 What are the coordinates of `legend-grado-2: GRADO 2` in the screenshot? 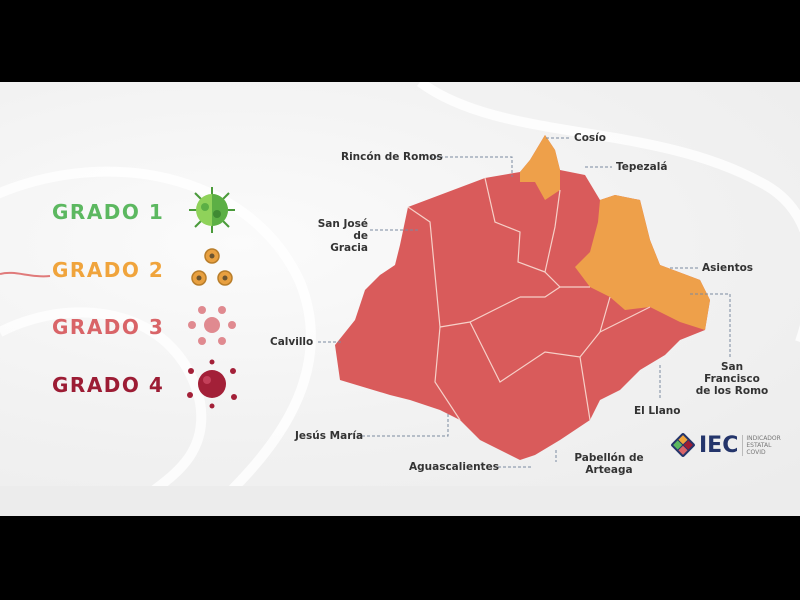 It's located at (108, 270).